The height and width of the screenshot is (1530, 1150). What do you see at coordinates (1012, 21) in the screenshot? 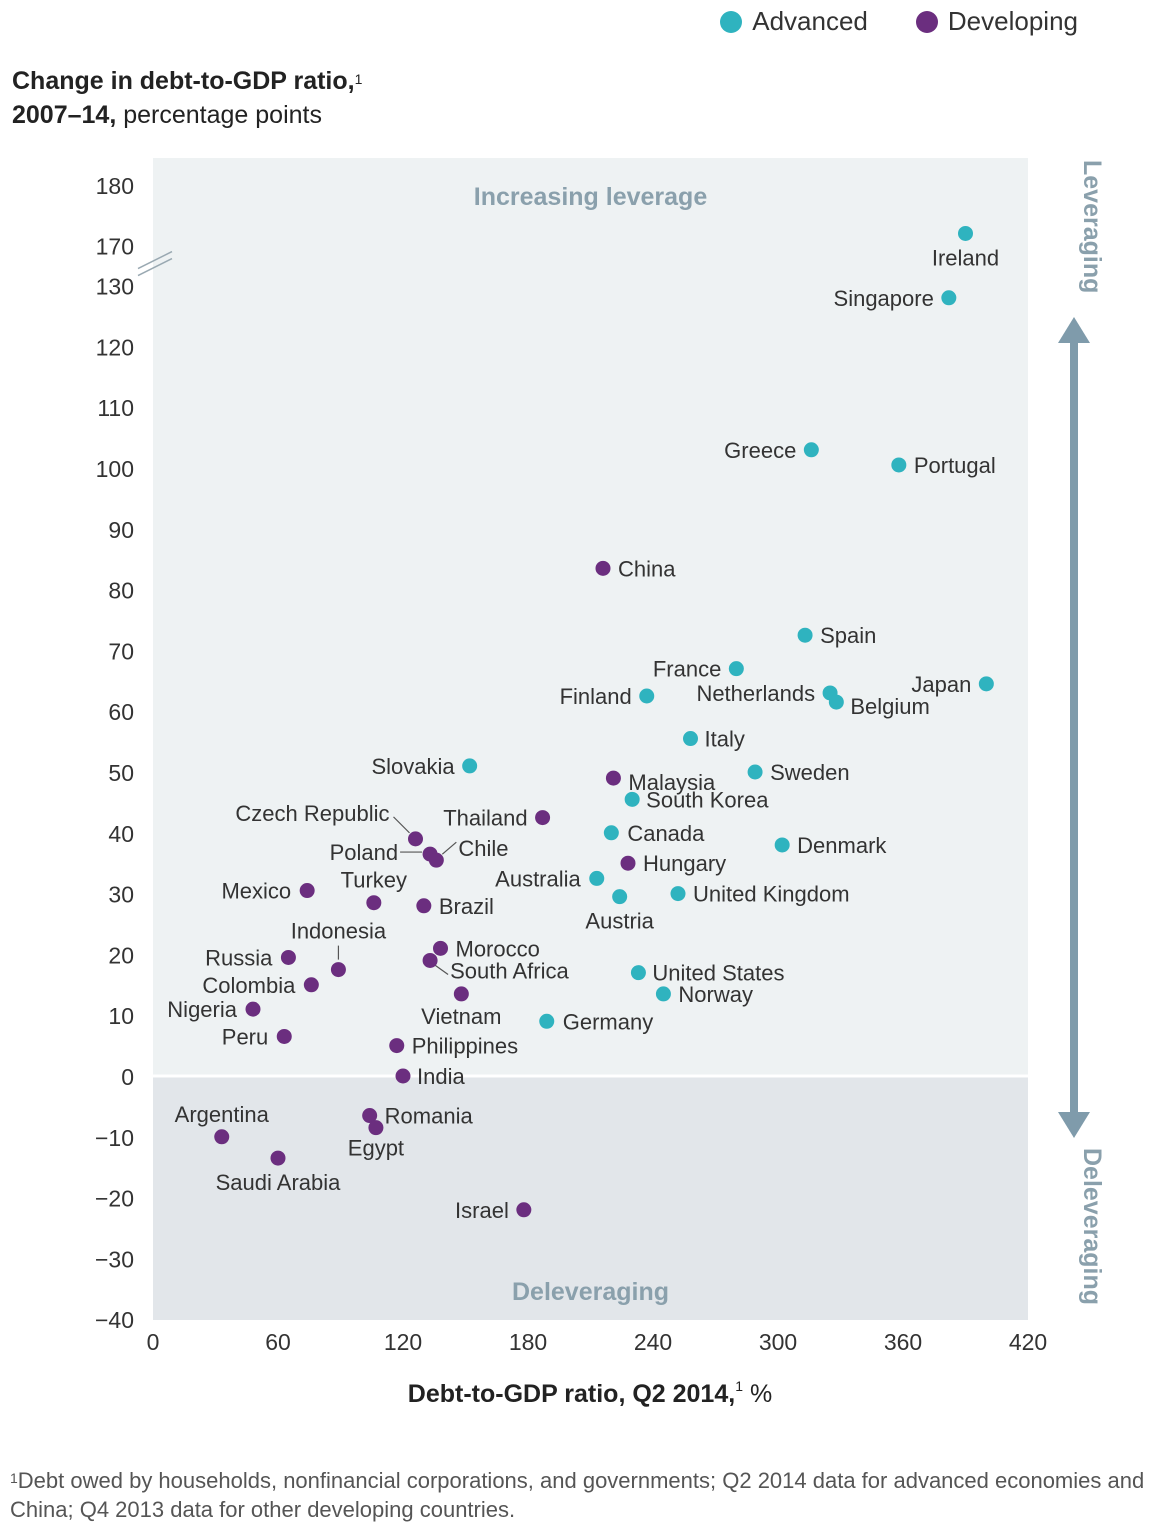
I see `legend-developing-label: Developing` at bounding box center [1012, 21].